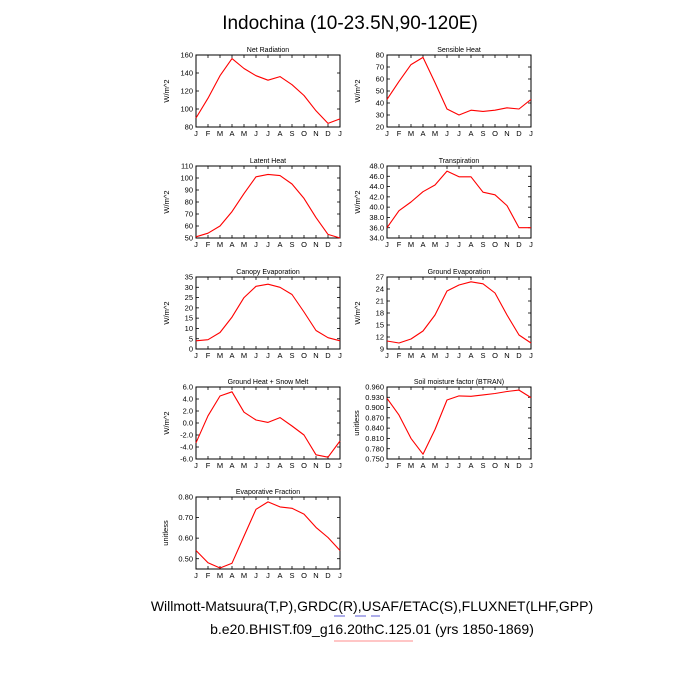 The width and height of the screenshot is (700, 700). What do you see at coordinates (382, 349) in the screenshot?
I see `y-tick-label: 9` at bounding box center [382, 349].